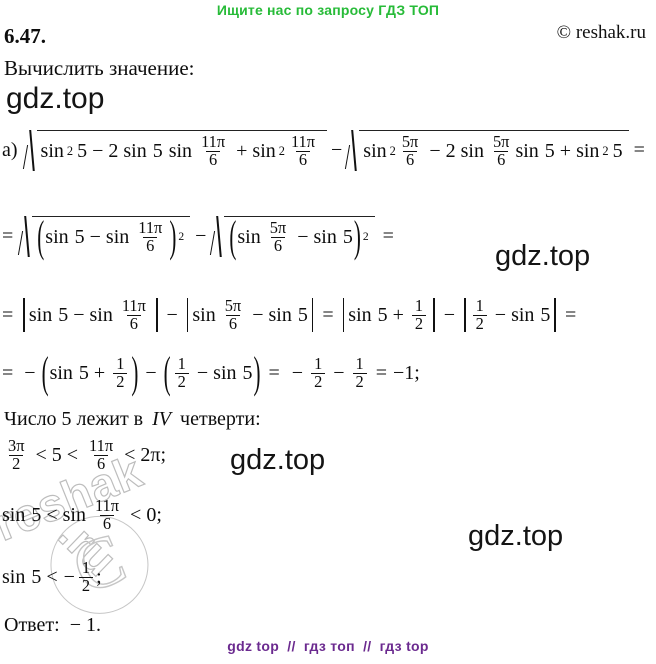 This screenshot has height=664, width=656. What do you see at coordinates (382, 314) in the screenshot?
I see `arg-5-i: 5` at bounding box center [382, 314].